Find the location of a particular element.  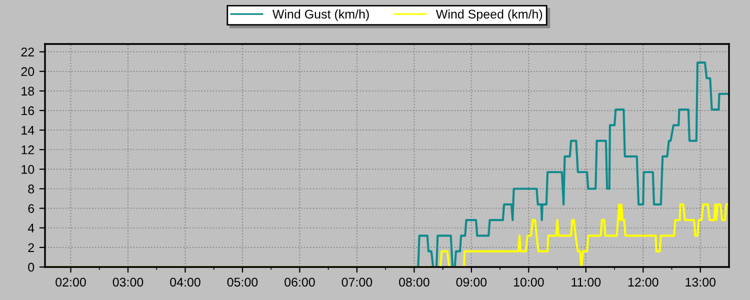

y-tick-label: 10 is located at coordinates (28, 169).